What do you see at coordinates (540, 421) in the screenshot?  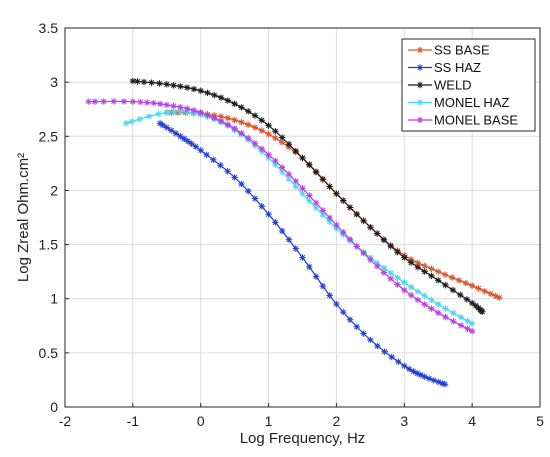 I see `x-tick-label: 5` at bounding box center [540, 421].